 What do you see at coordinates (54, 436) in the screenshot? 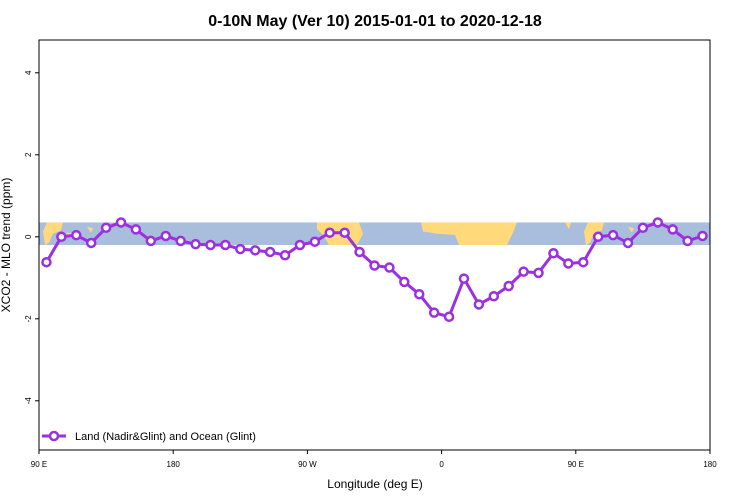
I see `legend-marker` at bounding box center [54, 436].